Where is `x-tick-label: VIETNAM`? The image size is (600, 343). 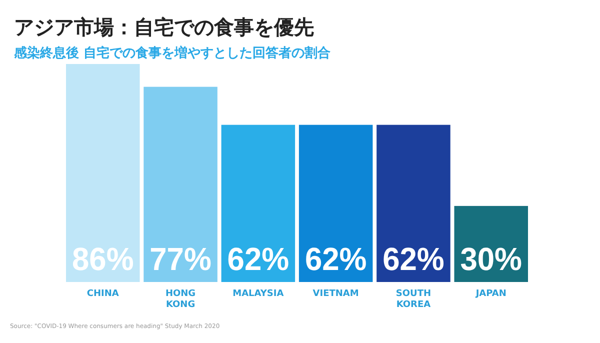 x-tick-label: VIETNAM is located at coordinates (335, 294).